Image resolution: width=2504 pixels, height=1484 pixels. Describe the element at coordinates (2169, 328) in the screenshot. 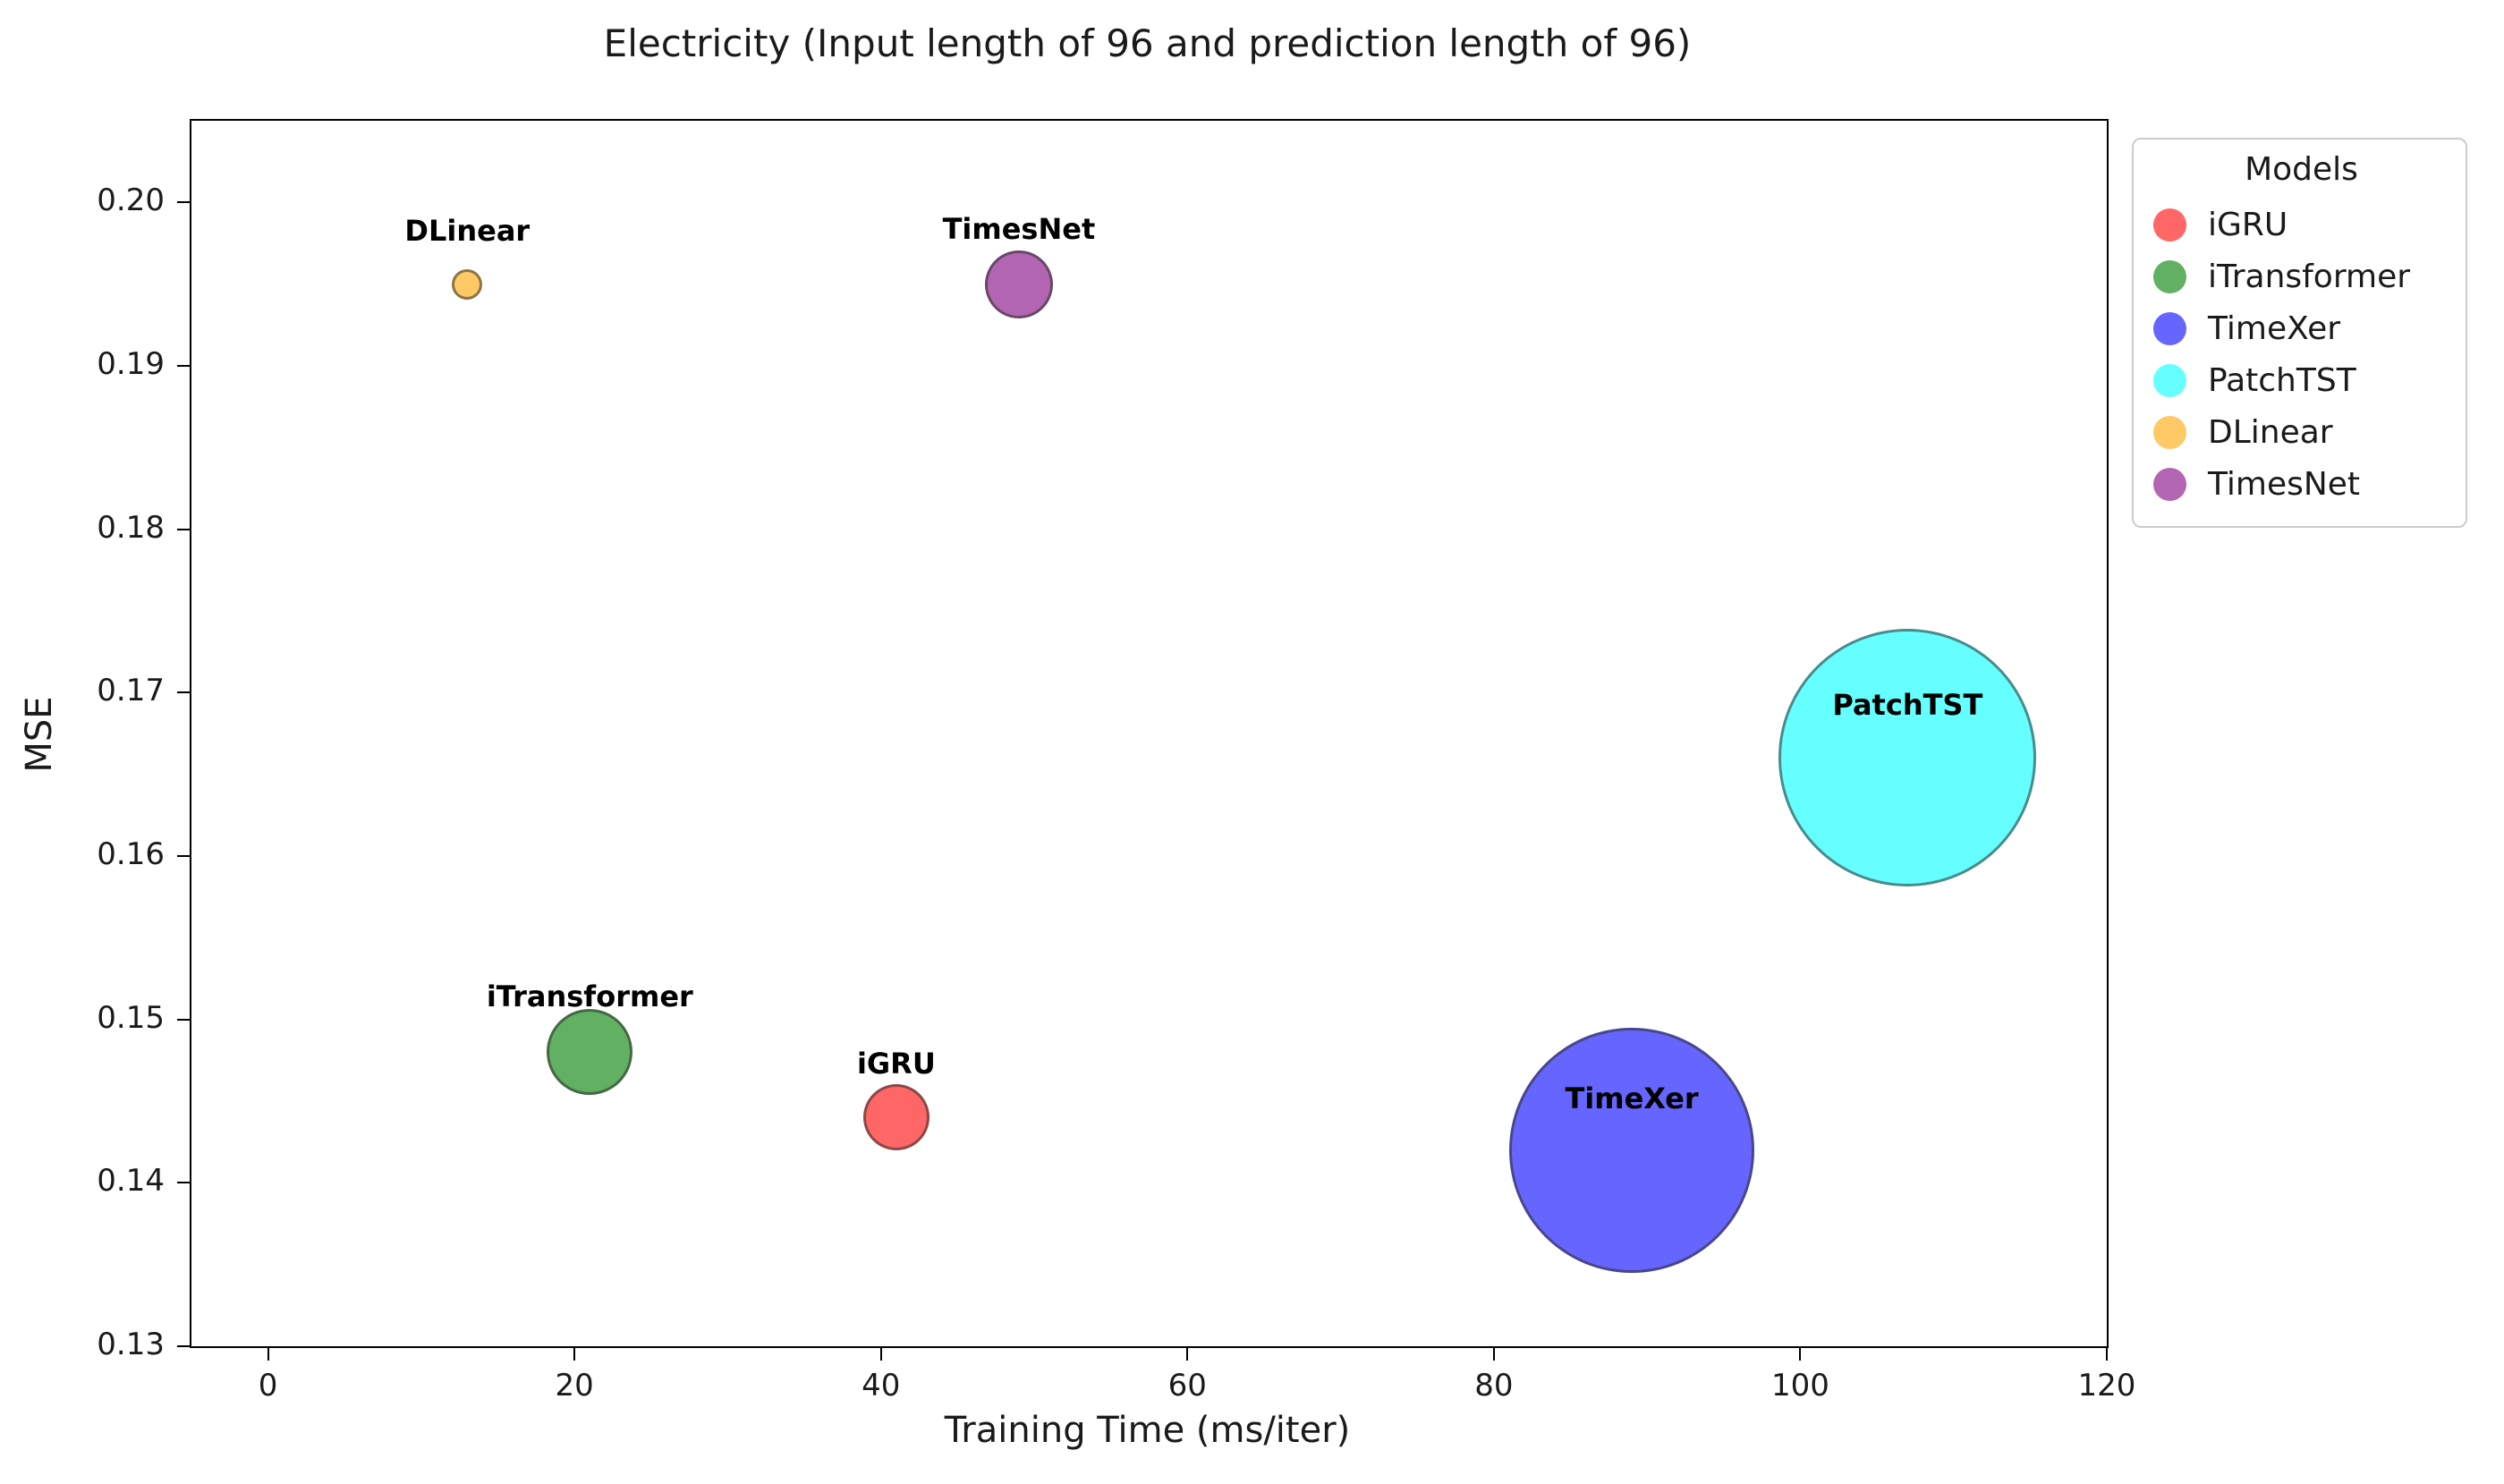

I see `legend-dot-timexer` at that location.